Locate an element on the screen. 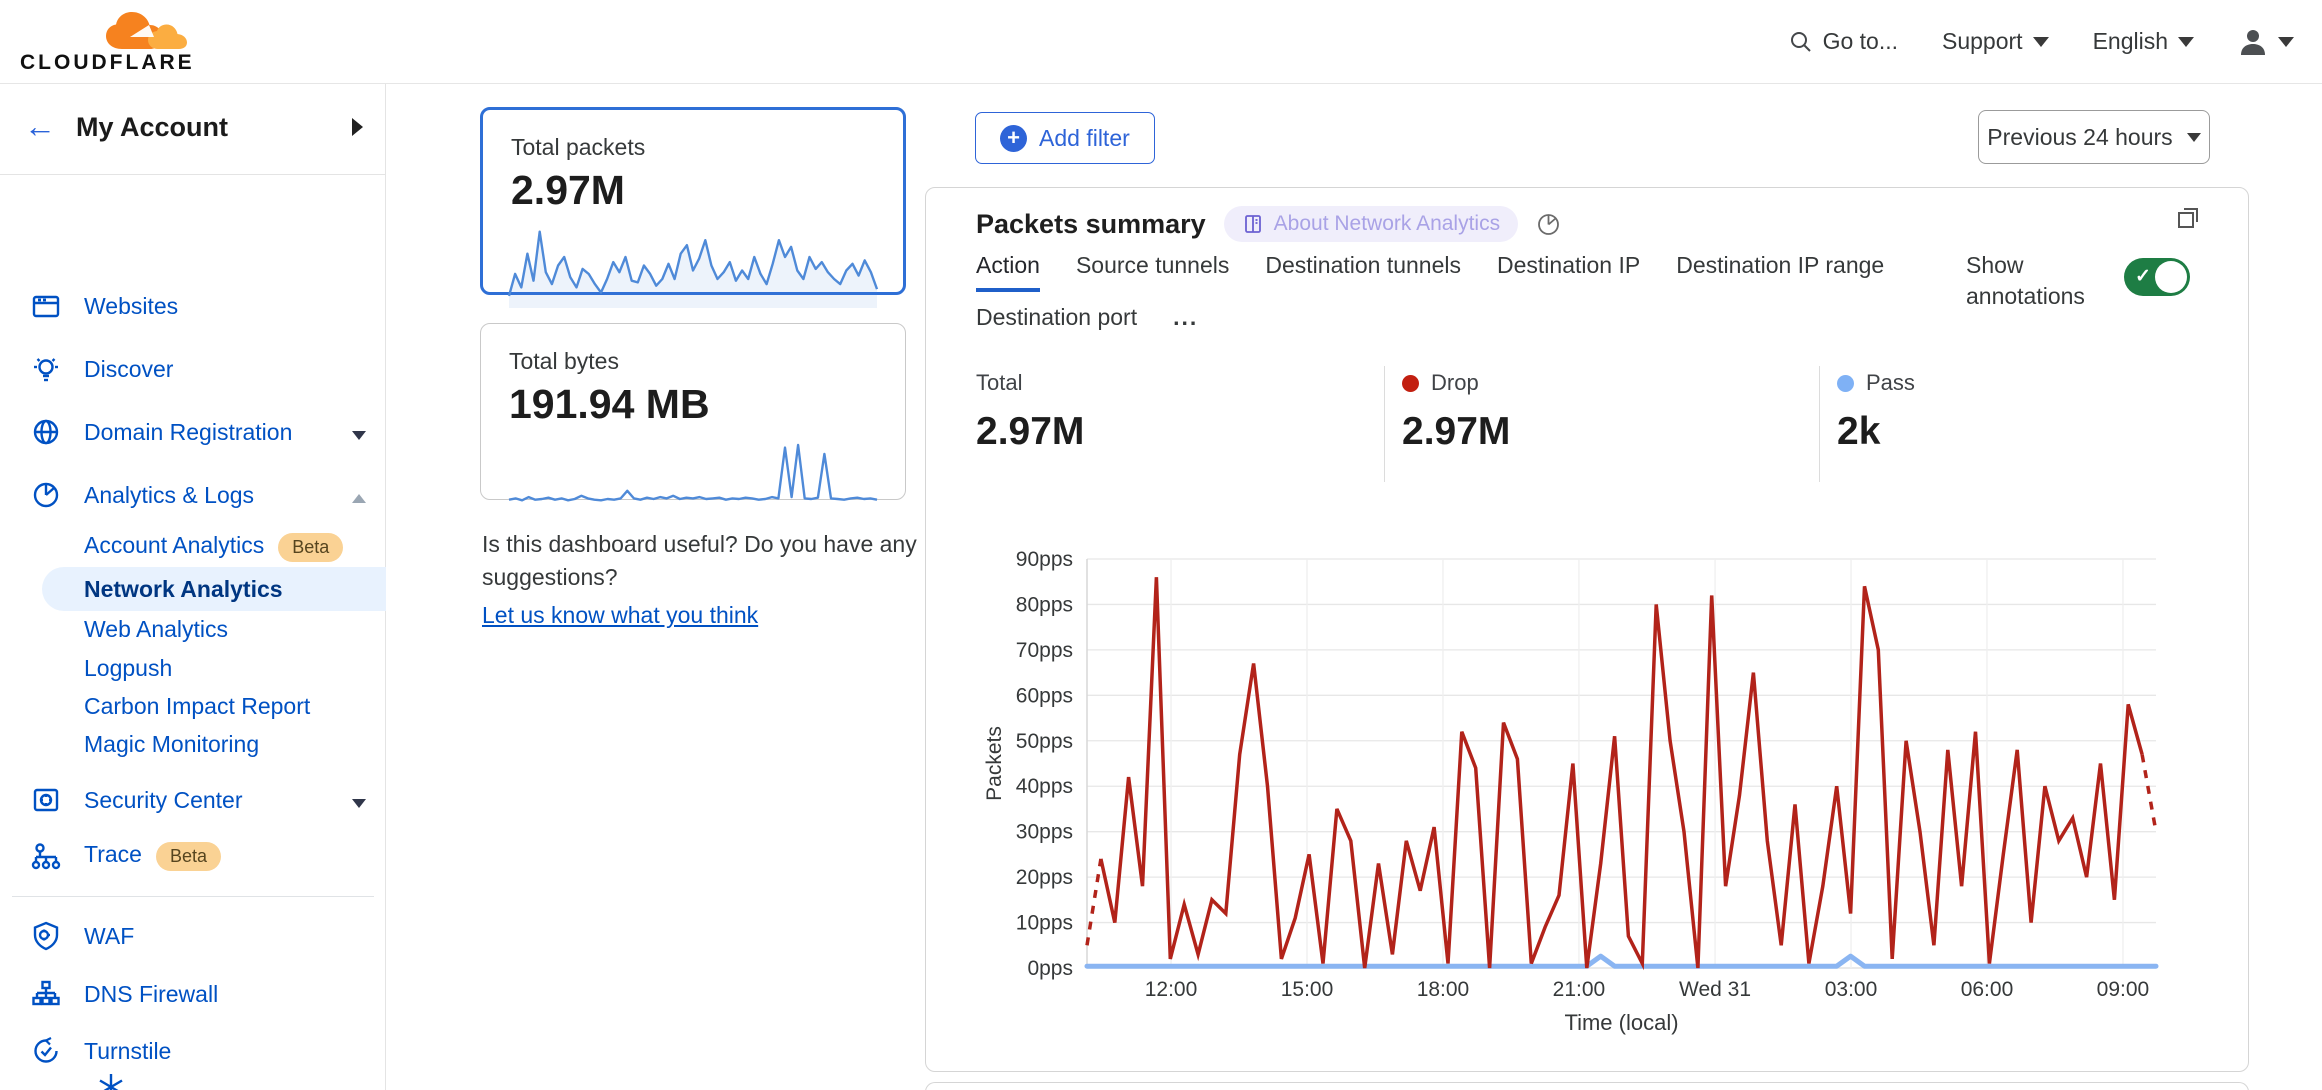  book-icon is located at coordinates (1252, 224).